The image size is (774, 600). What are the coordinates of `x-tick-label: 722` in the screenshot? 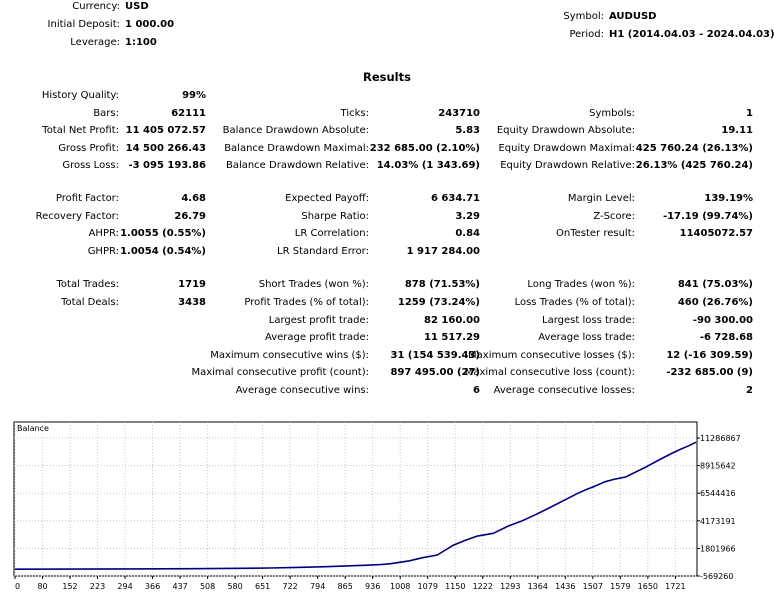 It's located at (290, 586).